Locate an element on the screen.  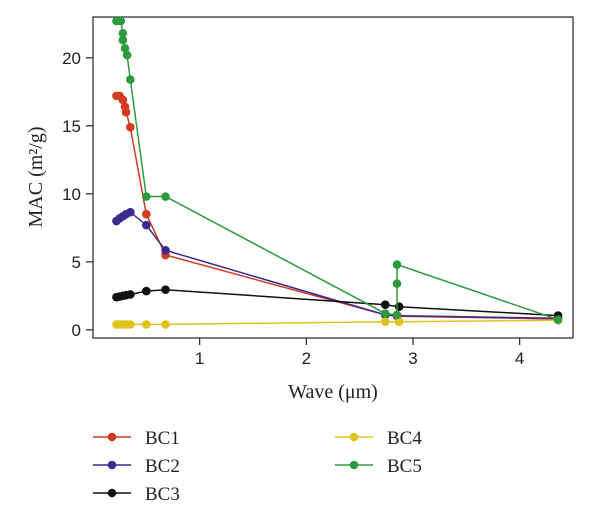
y-tick-label: 20 is located at coordinates (71, 58).